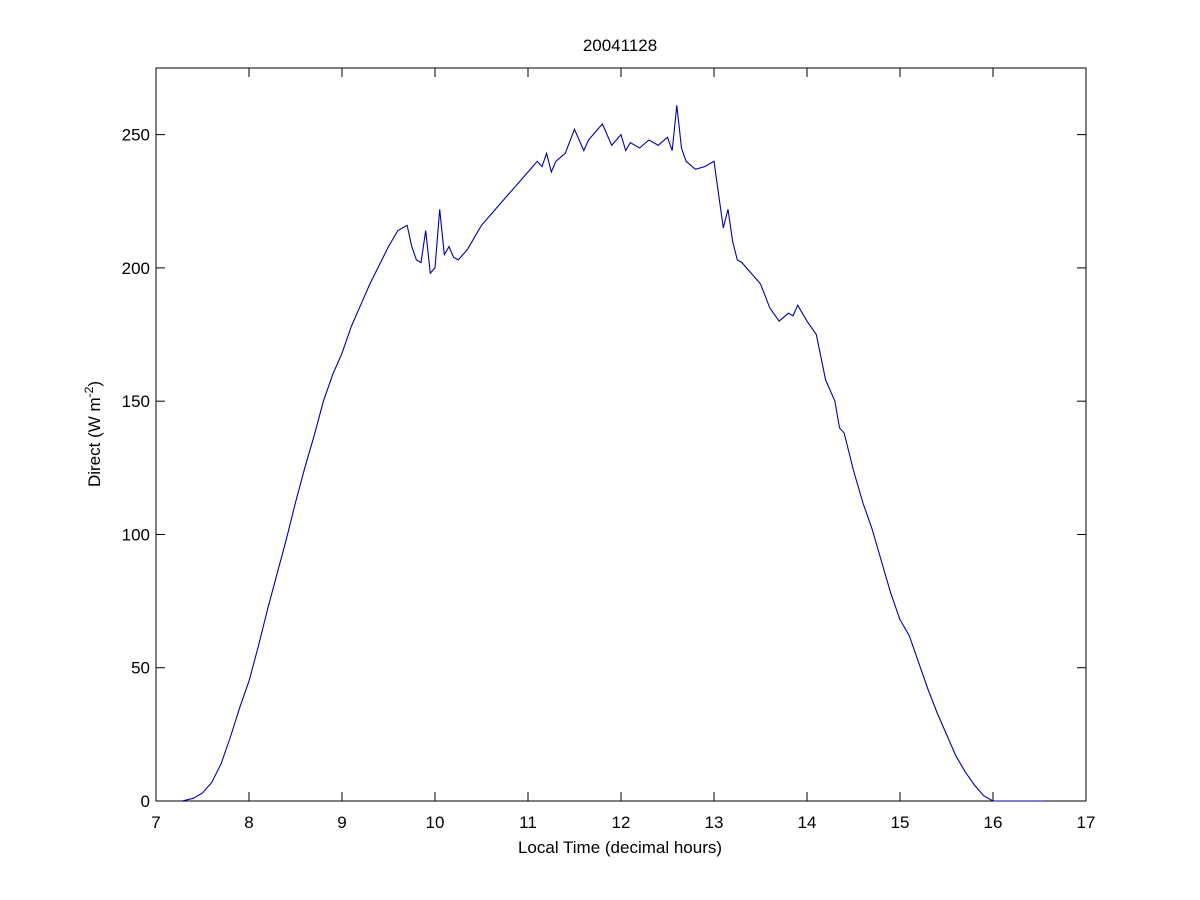 This screenshot has width=1200, height=900. Describe the element at coordinates (993, 822) in the screenshot. I see `x-tick-label: 16` at that location.